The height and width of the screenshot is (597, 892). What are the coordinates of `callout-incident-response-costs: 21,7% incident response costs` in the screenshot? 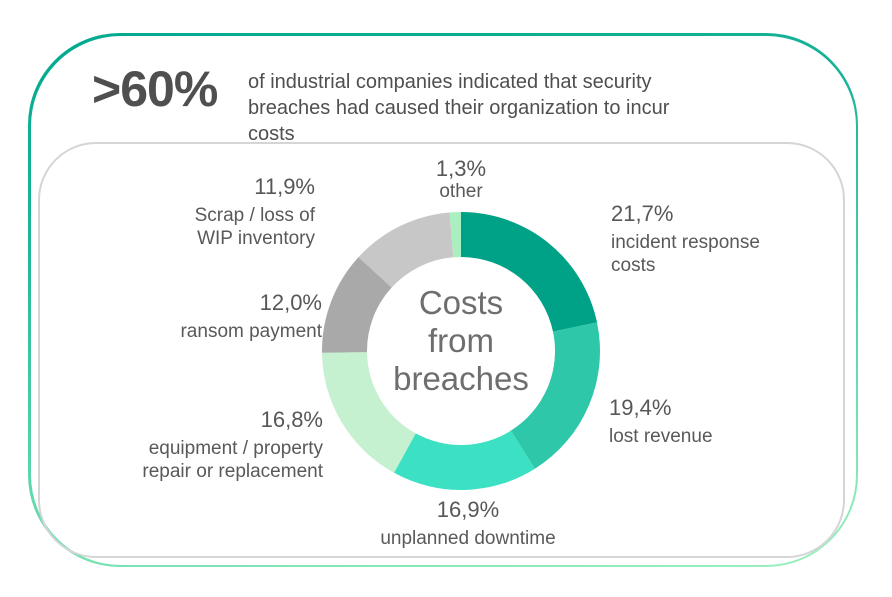 It's located at (728, 239).